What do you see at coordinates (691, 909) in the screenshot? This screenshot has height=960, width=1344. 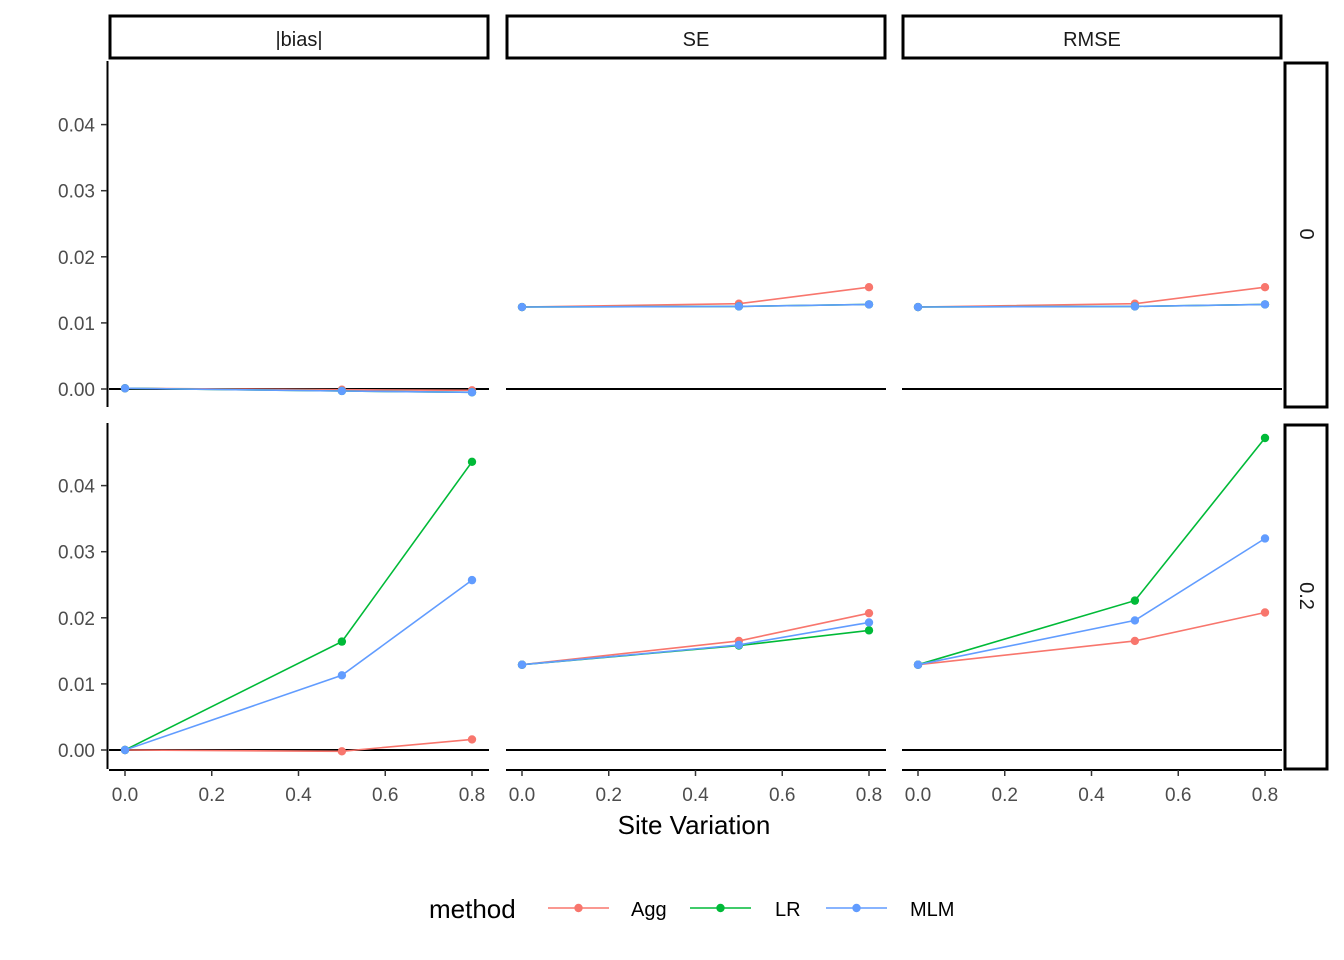 I see `legend: method Agg LR MLM` at bounding box center [691, 909].